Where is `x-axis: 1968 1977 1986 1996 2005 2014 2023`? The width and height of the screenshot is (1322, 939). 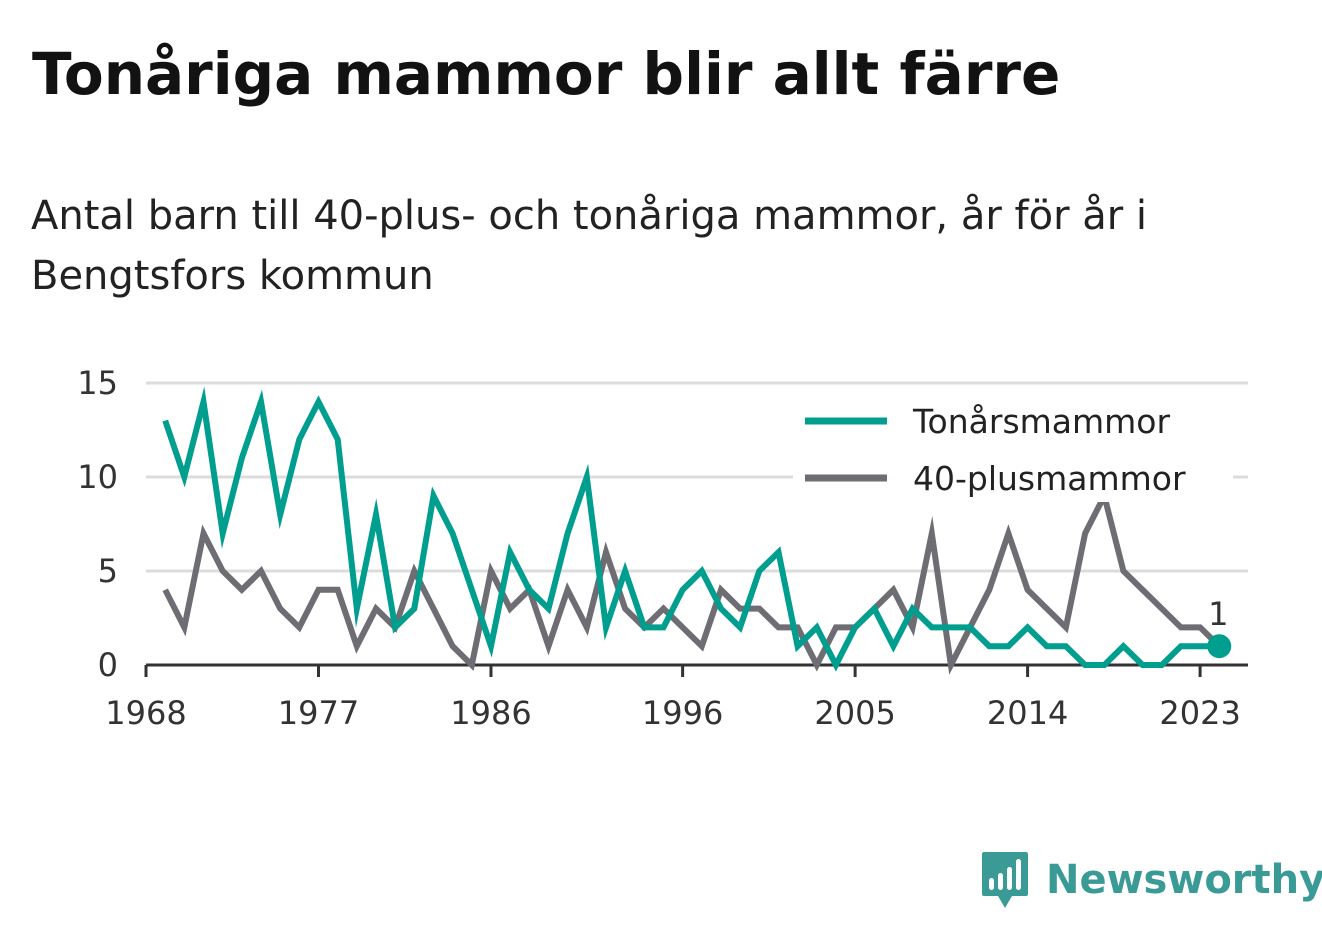 x-axis: 1968 1977 1986 1996 2005 2014 2023 is located at coordinates (676, 697).